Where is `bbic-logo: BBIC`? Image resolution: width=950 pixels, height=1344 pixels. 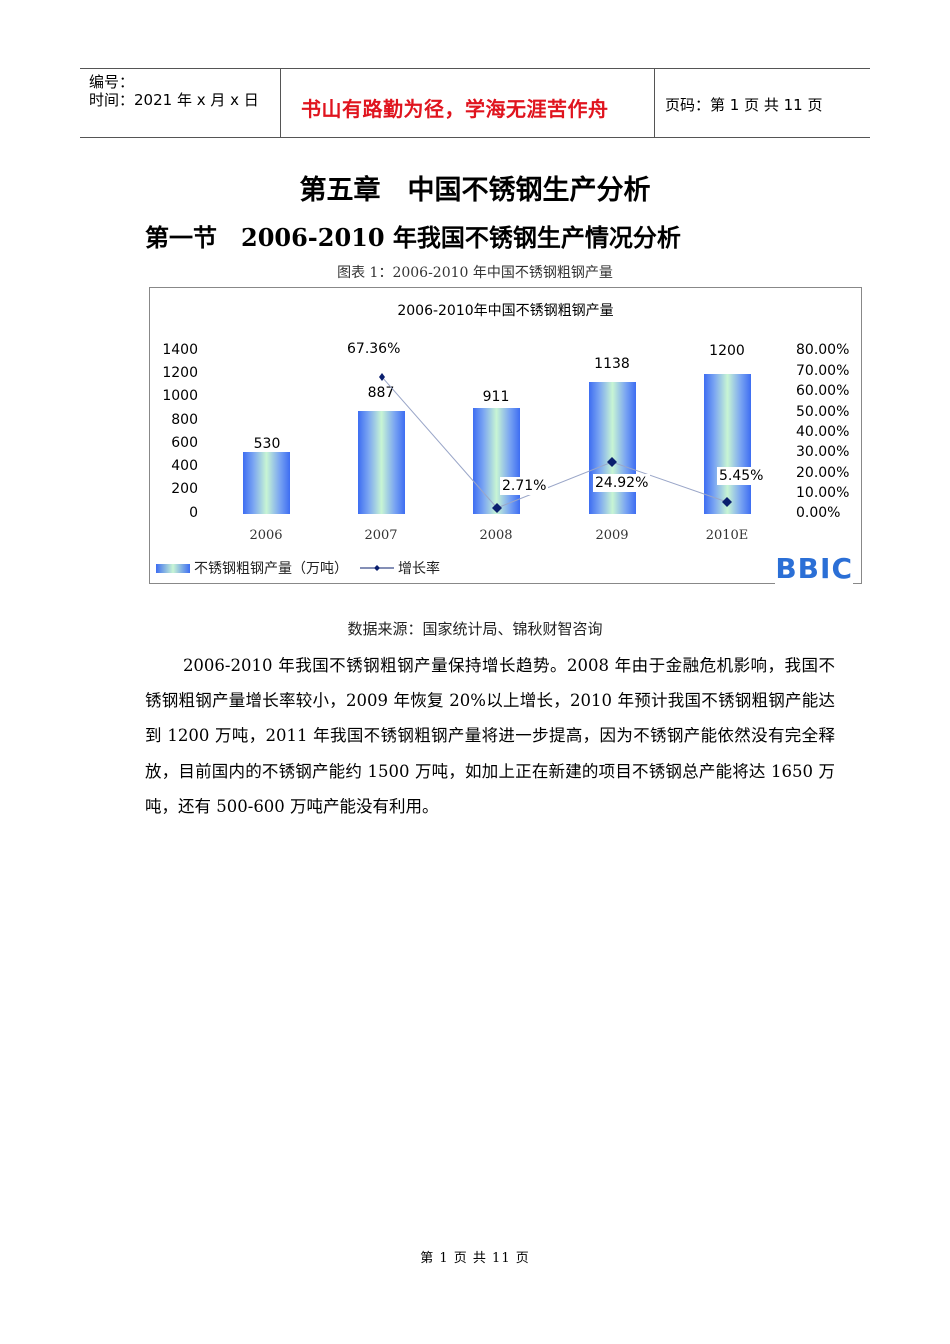 bbic-logo: BBIC is located at coordinates (814, 568).